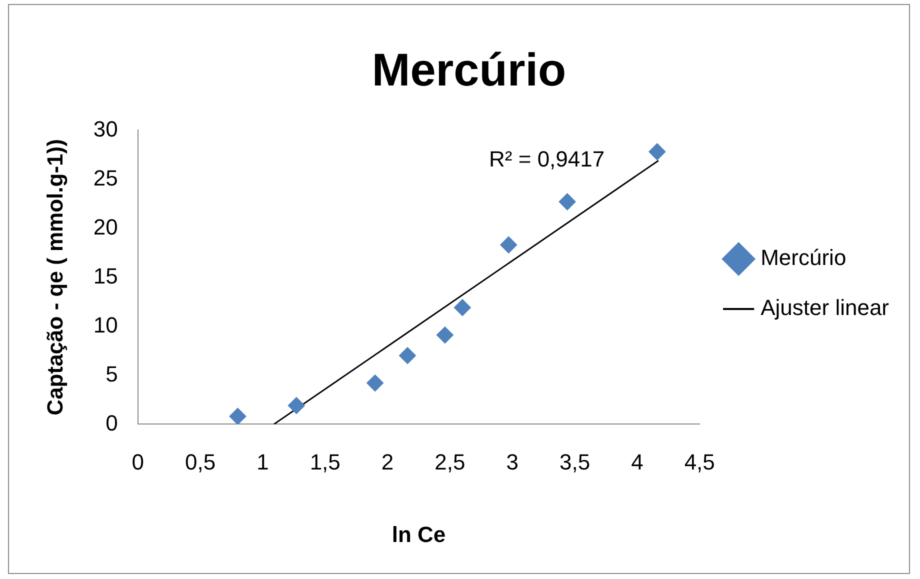 This screenshot has width=920, height=579. I want to click on x-axis-title: ln Ce, so click(419, 534).